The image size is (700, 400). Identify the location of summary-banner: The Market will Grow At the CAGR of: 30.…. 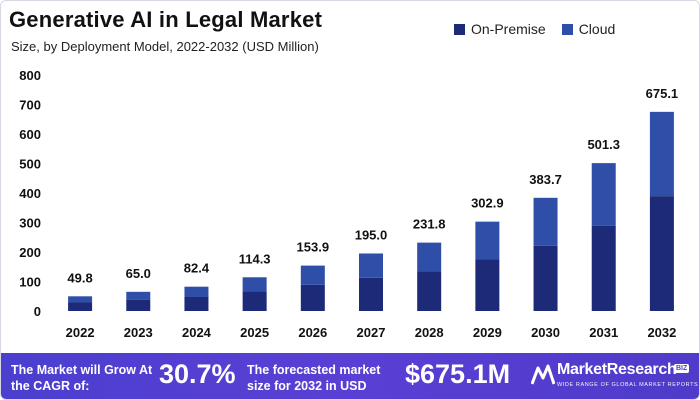
(350, 376).